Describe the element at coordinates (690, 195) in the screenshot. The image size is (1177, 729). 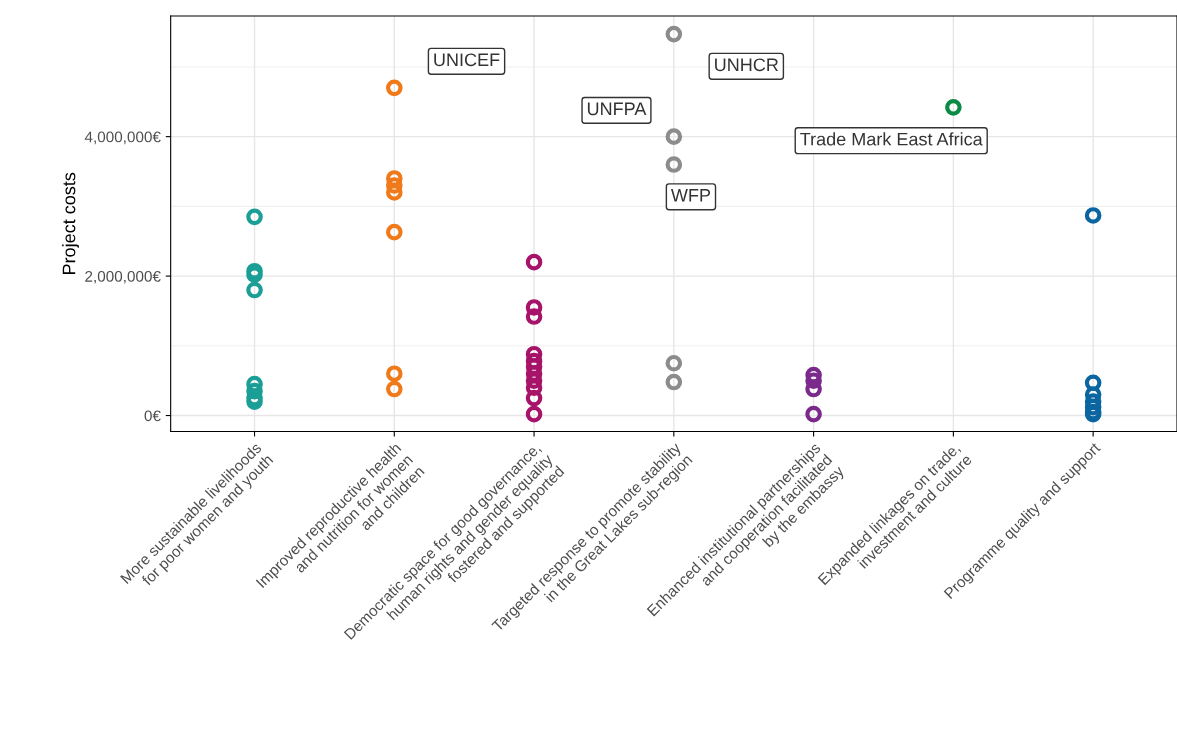
I see `annotation: WFP` at that location.